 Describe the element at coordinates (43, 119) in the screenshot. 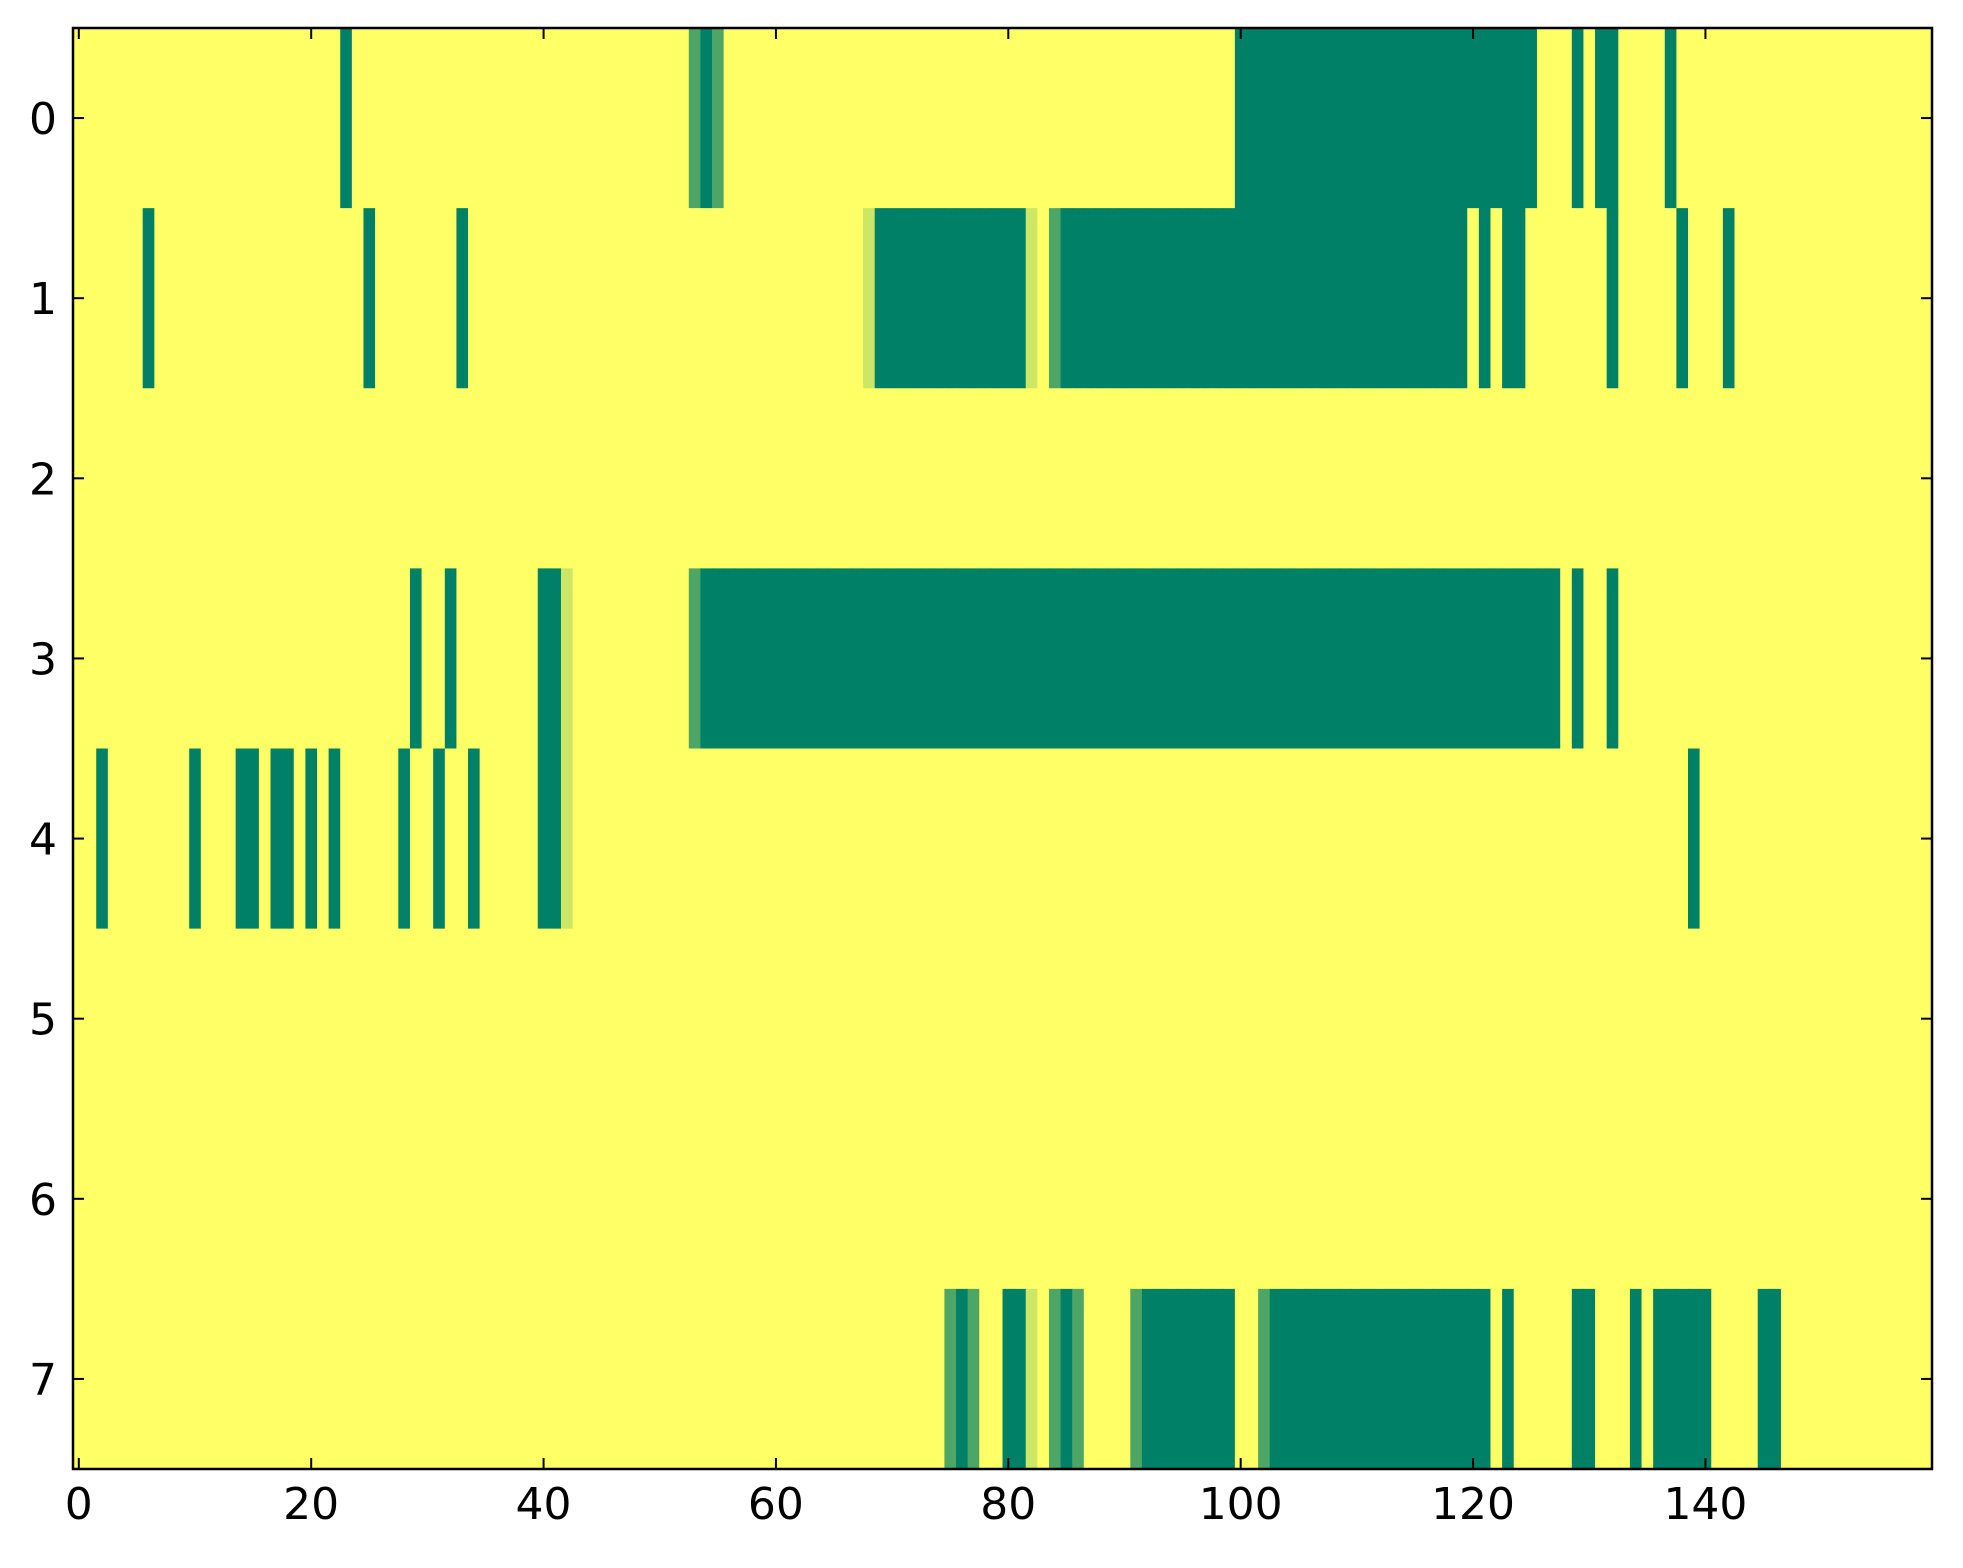

I see `y-tick-label: 0` at that location.